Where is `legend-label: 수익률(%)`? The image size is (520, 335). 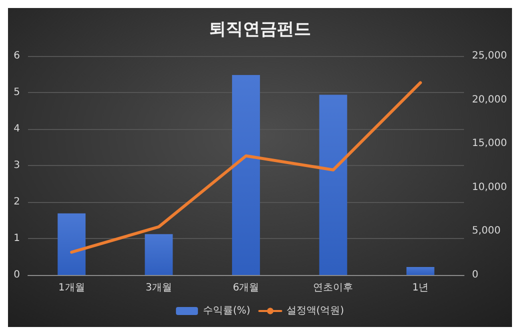
legend-label: 수익률(%) is located at coordinates (226, 311).